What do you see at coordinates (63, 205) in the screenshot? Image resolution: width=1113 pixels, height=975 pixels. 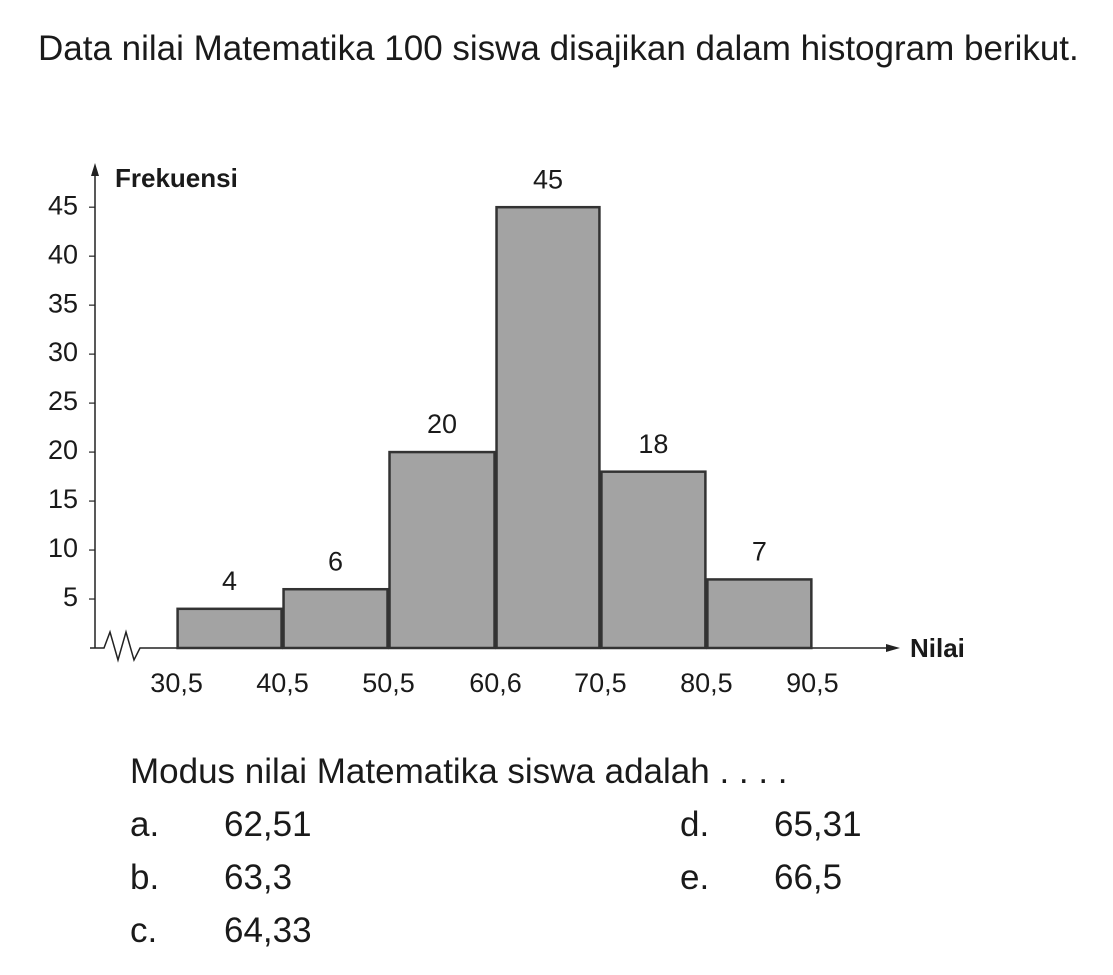 I see `y-tick-label: 45` at bounding box center [63, 205].